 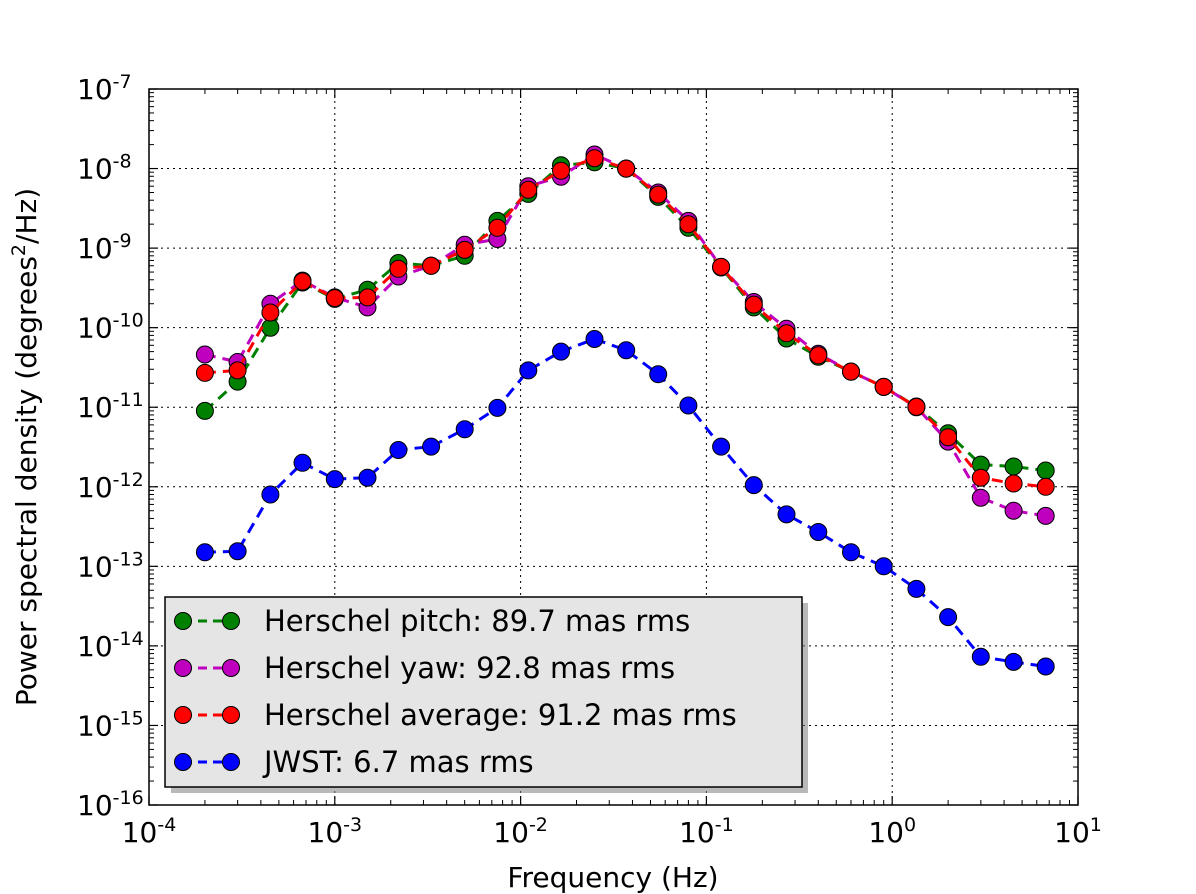 What do you see at coordinates (122, 241) in the screenshot?
I see `y-tick-label-exp: -9` at bounding box center [122, 241].